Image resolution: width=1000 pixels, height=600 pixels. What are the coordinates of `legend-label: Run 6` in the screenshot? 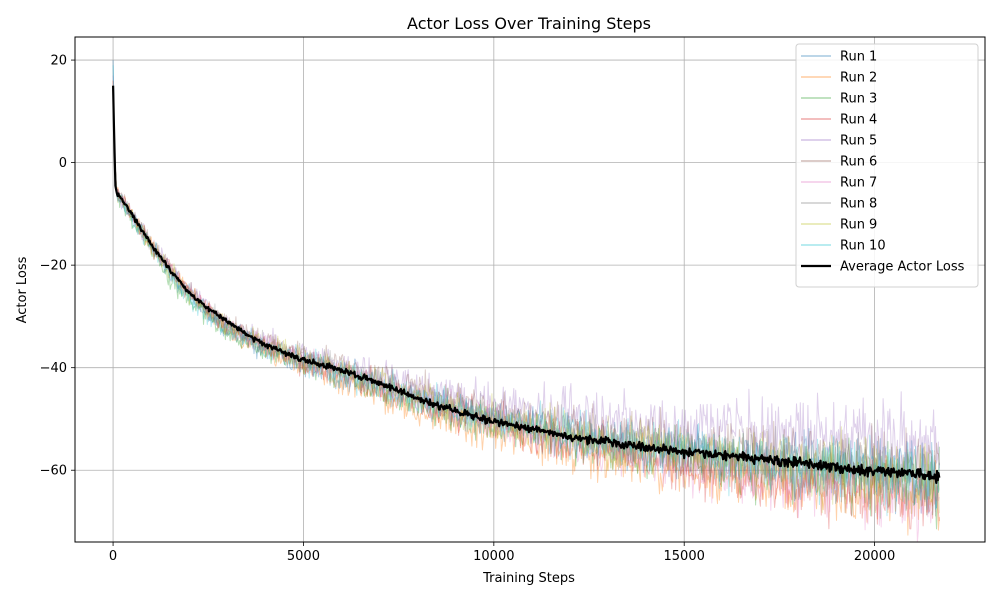 It's located at (858, 162).